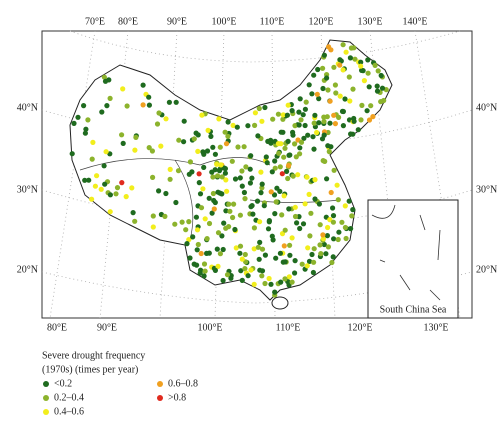 Image resolution: width=500 pixels, height=433 pixels. I want to click on bottom-label: 90°E, so click(107, 327).